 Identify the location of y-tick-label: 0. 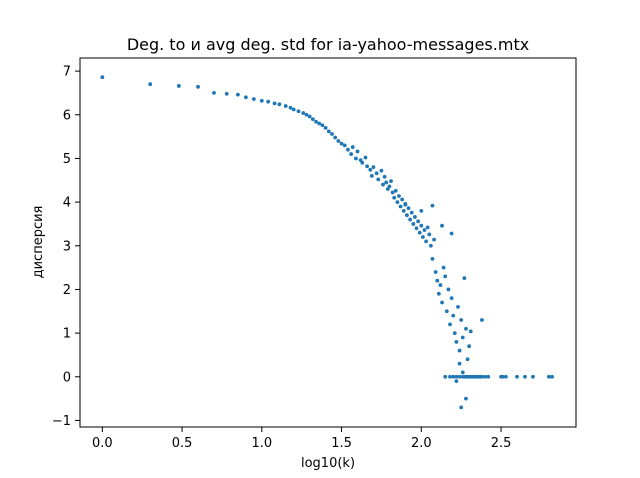
(67, 377).